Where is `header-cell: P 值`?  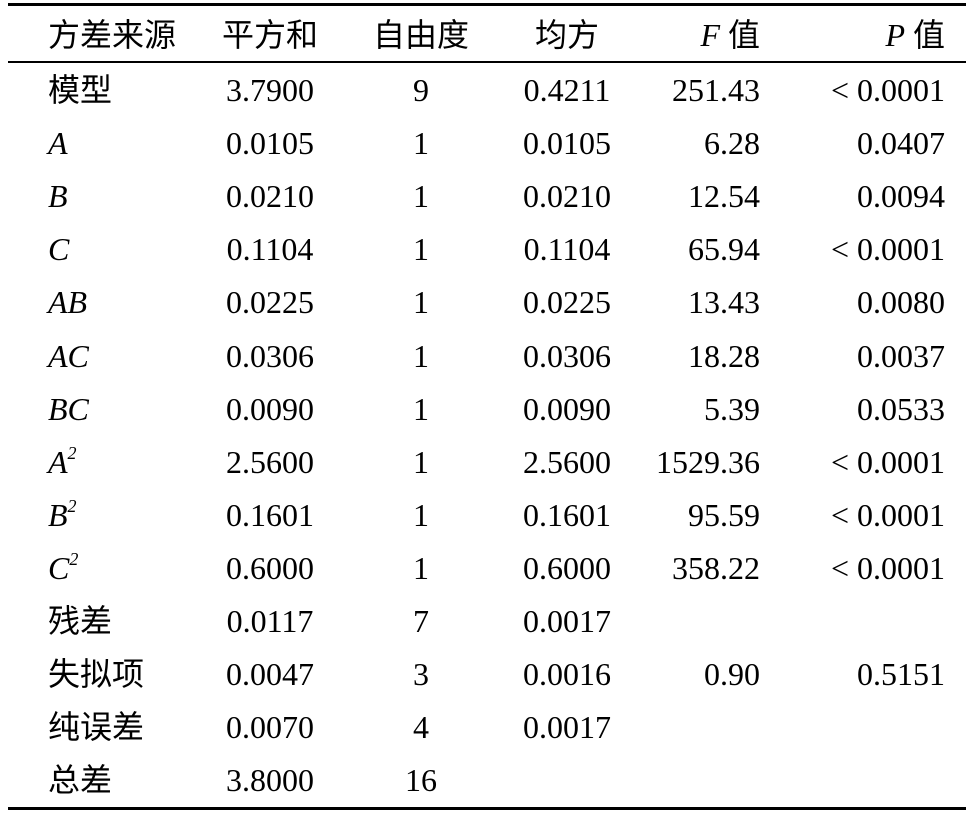
header-cell: P 值 is located at coordinates (915, 35).